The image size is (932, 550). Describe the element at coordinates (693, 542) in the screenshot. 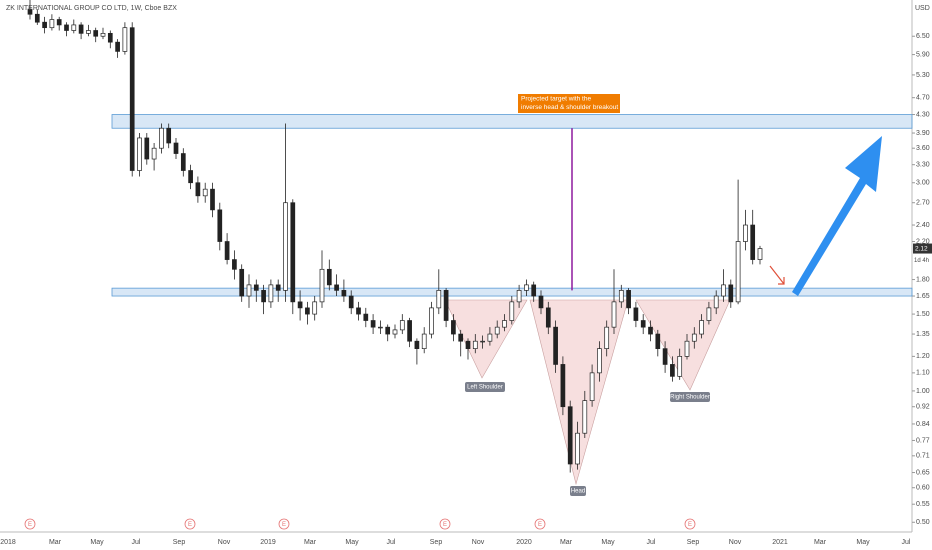

I see `x-tick-label: Sep` at that location.